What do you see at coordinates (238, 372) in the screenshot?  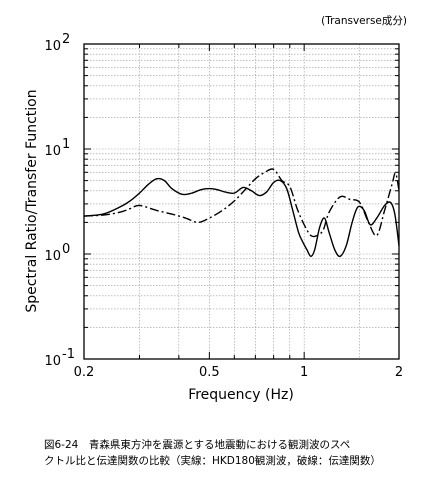 I see `x-tick-labels: 0.2 0.5 1 2` at bounding box center [238, 372].